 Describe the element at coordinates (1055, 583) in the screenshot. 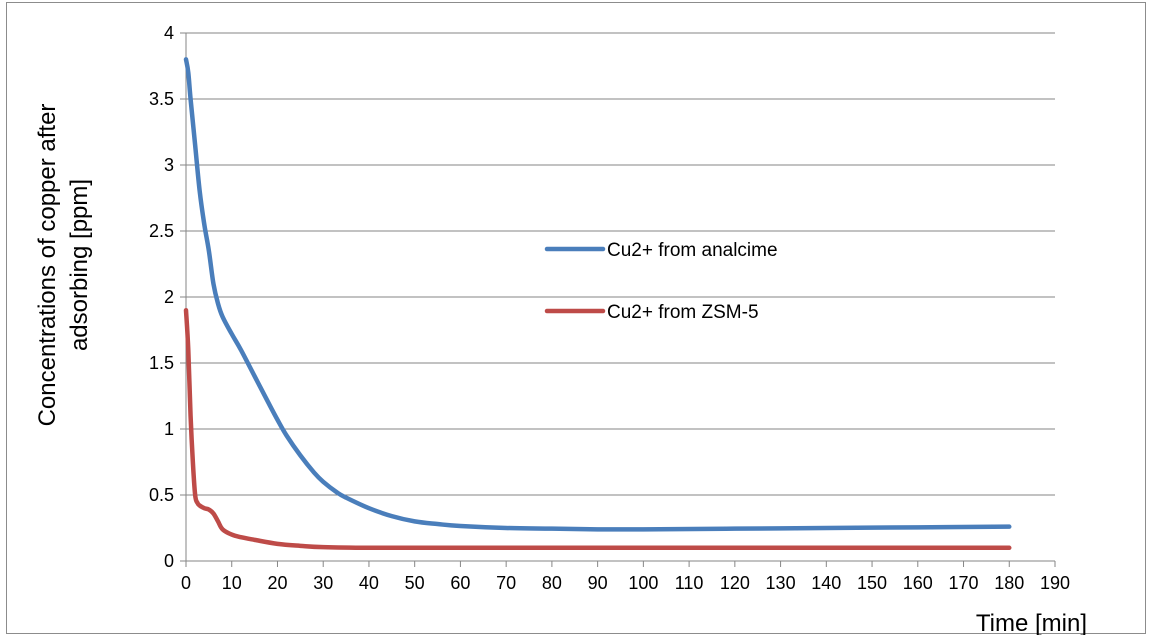

I see `x-tick-label: 190` at that location.